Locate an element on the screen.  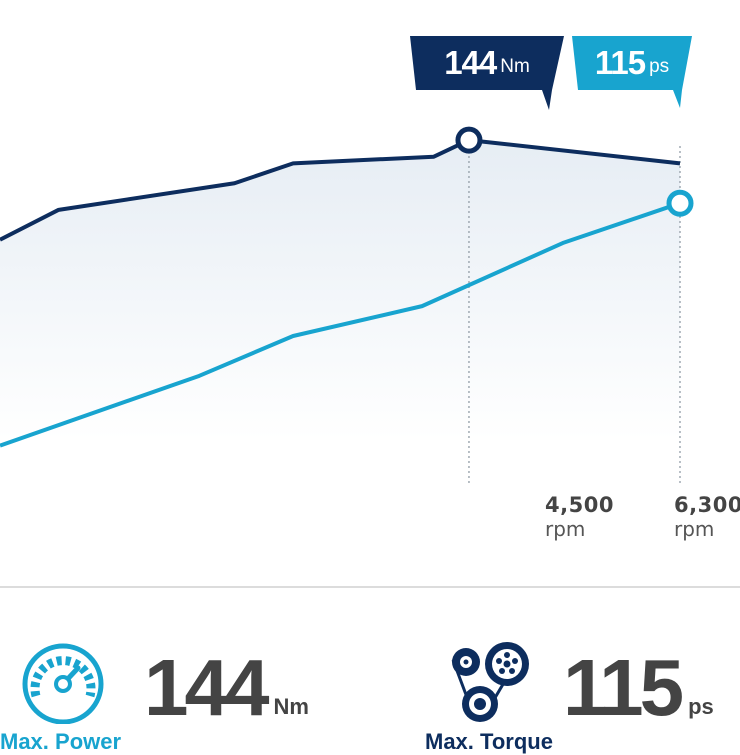
power-peak-rpm: 6,300 rpm is located at coordinates (707, 517).